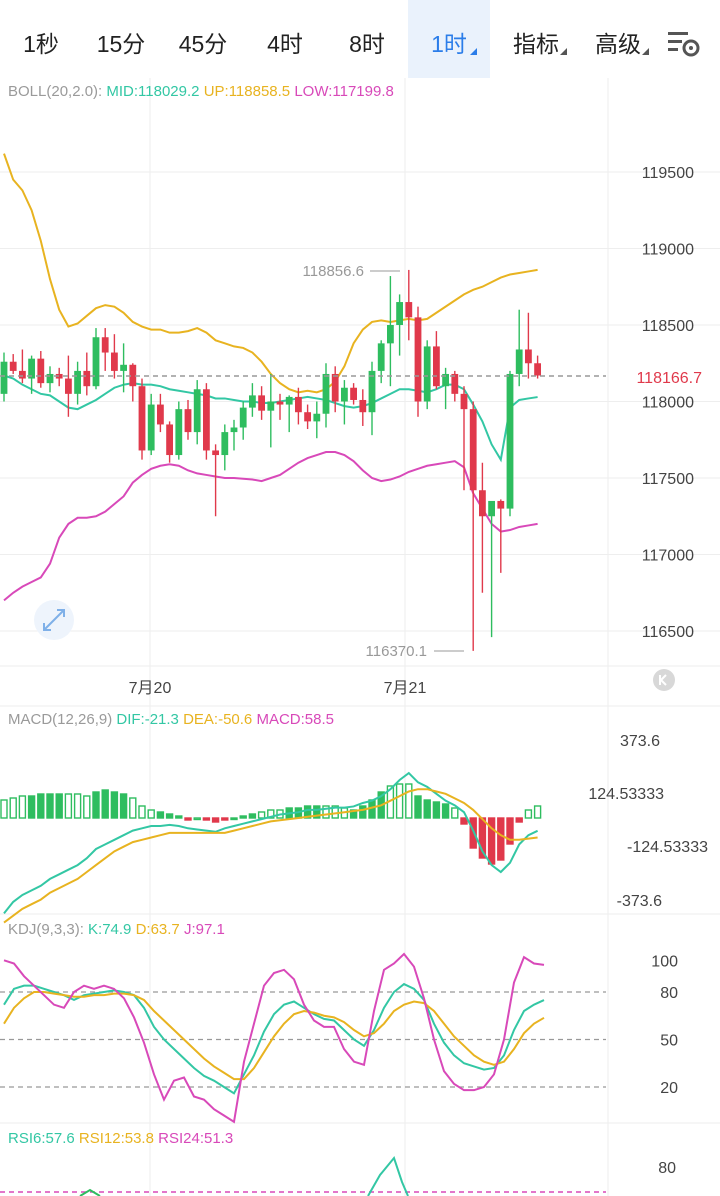 This screenshot has width=720, height=1196. What do you see at coordinates (640, 741) in the screenshot?
I see `macd-axis-tick: 373.6` at bounding box center [640, 741].